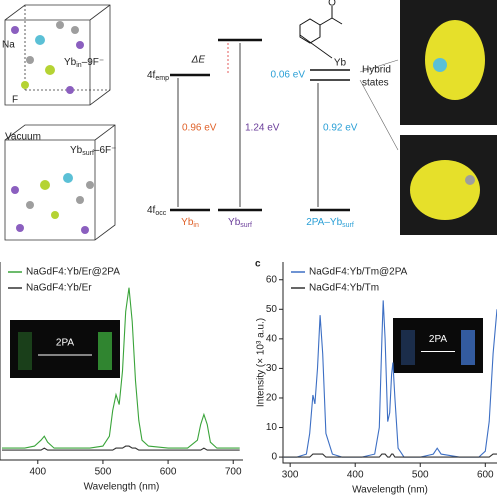 This screenshot has height=497, width=497. I want to click on label-part: 2PA–Yb, so click(324, 222).